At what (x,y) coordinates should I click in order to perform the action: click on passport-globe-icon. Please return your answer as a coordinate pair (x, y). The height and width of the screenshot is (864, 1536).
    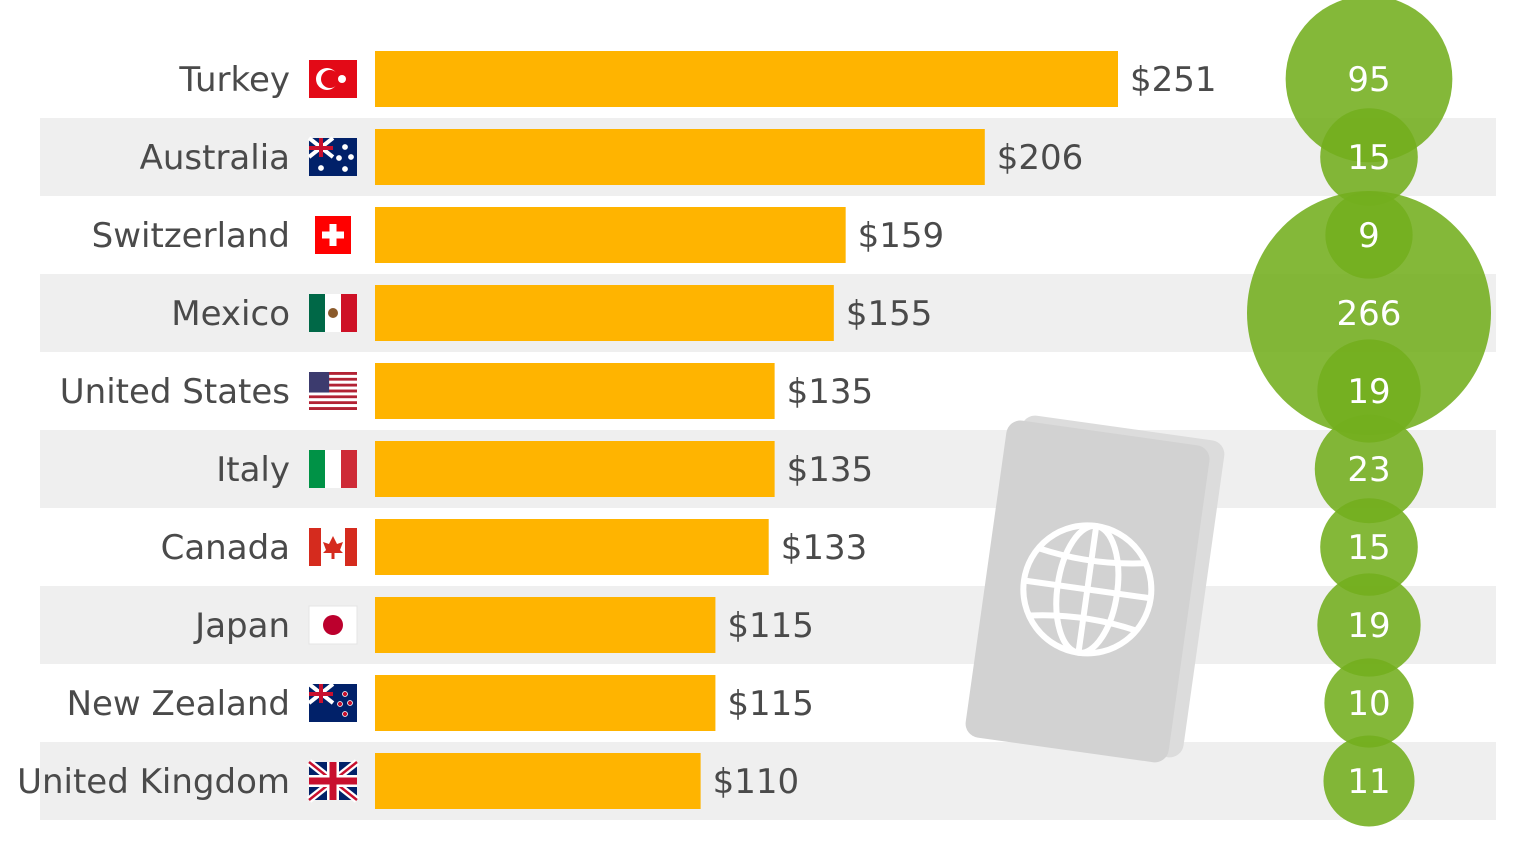
    Looking at the image, I should click on (1095, 589).